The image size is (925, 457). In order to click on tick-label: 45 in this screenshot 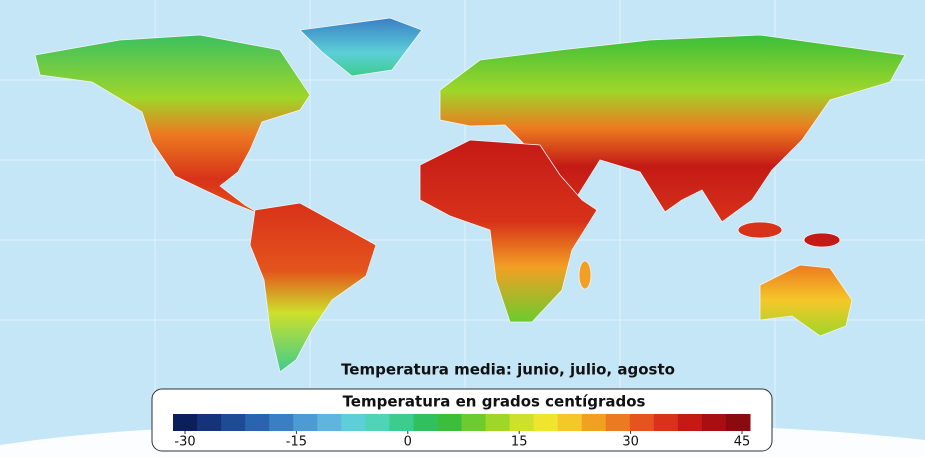, I will do `click(742, 442)`.